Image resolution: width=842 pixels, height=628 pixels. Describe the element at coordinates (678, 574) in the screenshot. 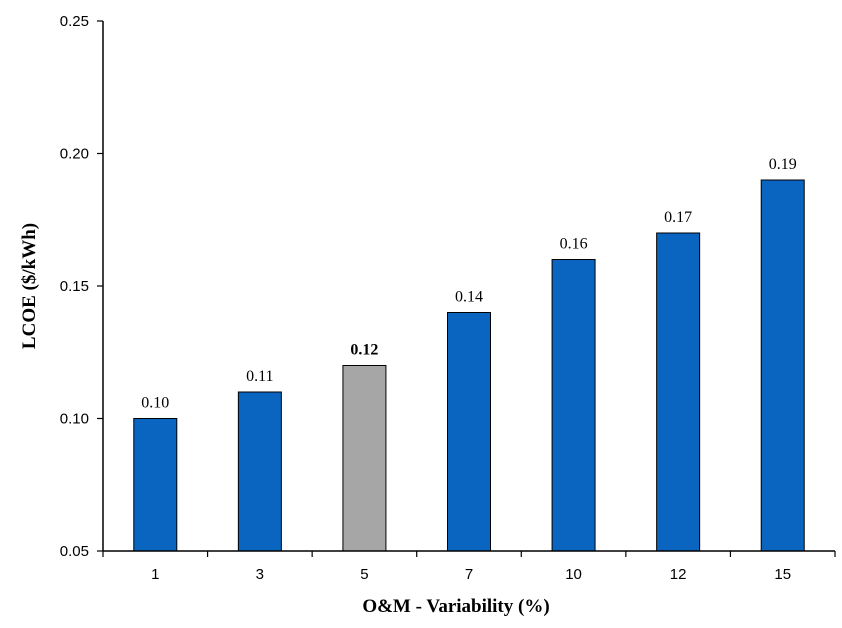

I see `x-tick-label: 12` at that location.